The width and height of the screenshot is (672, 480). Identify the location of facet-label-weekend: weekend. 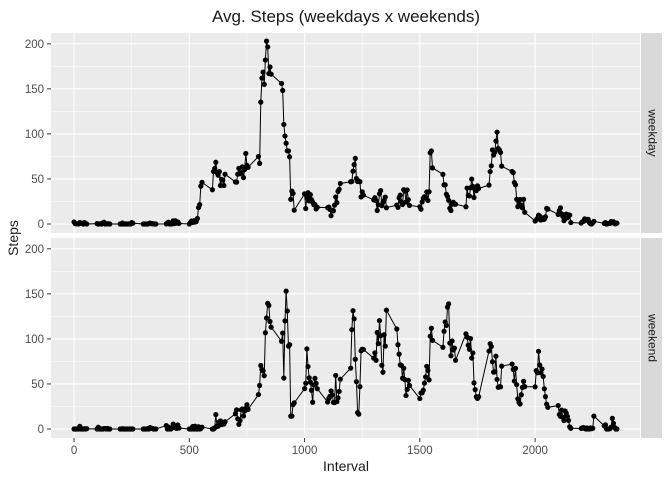
(652, 337).